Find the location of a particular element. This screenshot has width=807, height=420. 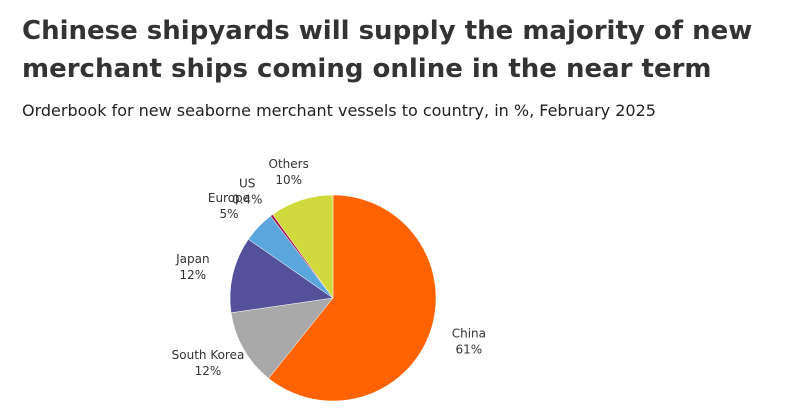

slice-label: Japan is located at coordinates (192, 259).